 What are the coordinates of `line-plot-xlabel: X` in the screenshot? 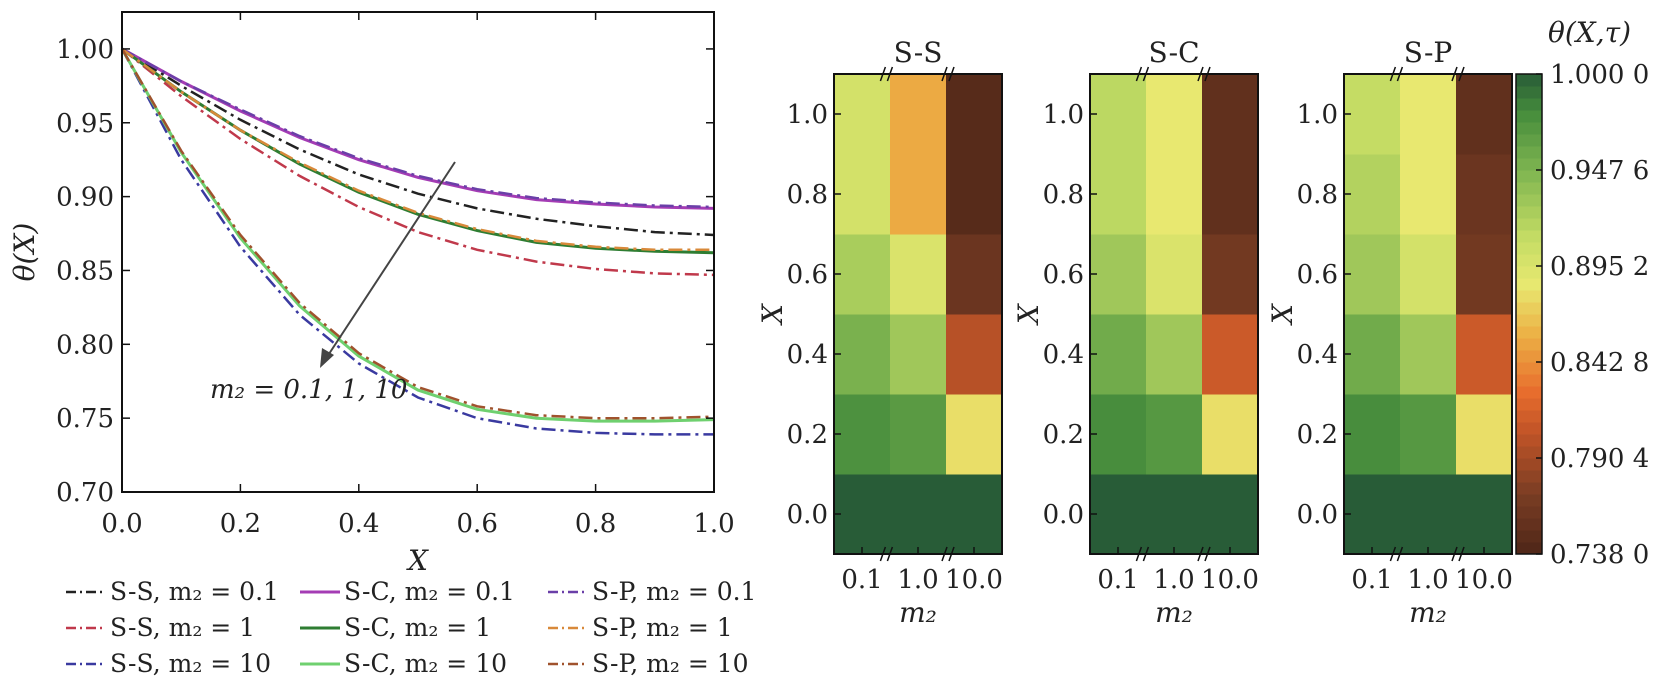 It's located at (417, 560).